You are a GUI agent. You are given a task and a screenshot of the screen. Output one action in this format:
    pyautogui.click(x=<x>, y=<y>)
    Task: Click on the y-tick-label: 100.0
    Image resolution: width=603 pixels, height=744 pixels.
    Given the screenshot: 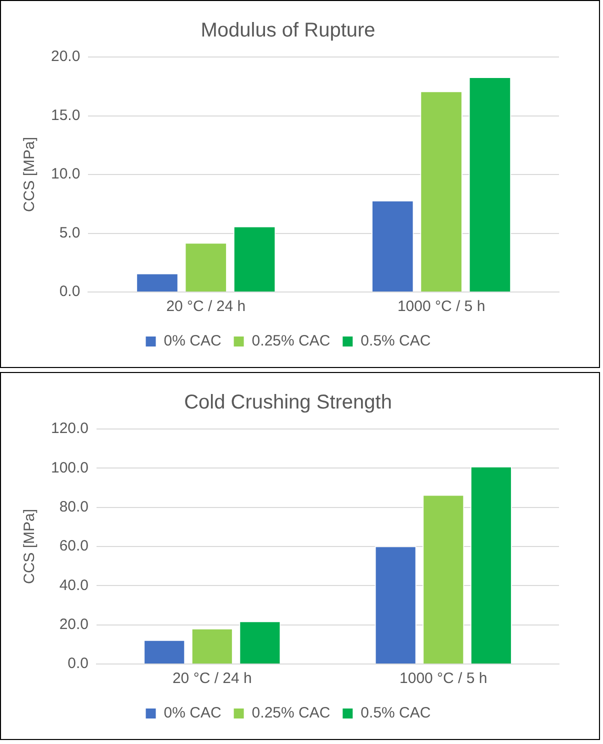 What is the action you would take?
    pyautogui.click(x=69, y=467)
    